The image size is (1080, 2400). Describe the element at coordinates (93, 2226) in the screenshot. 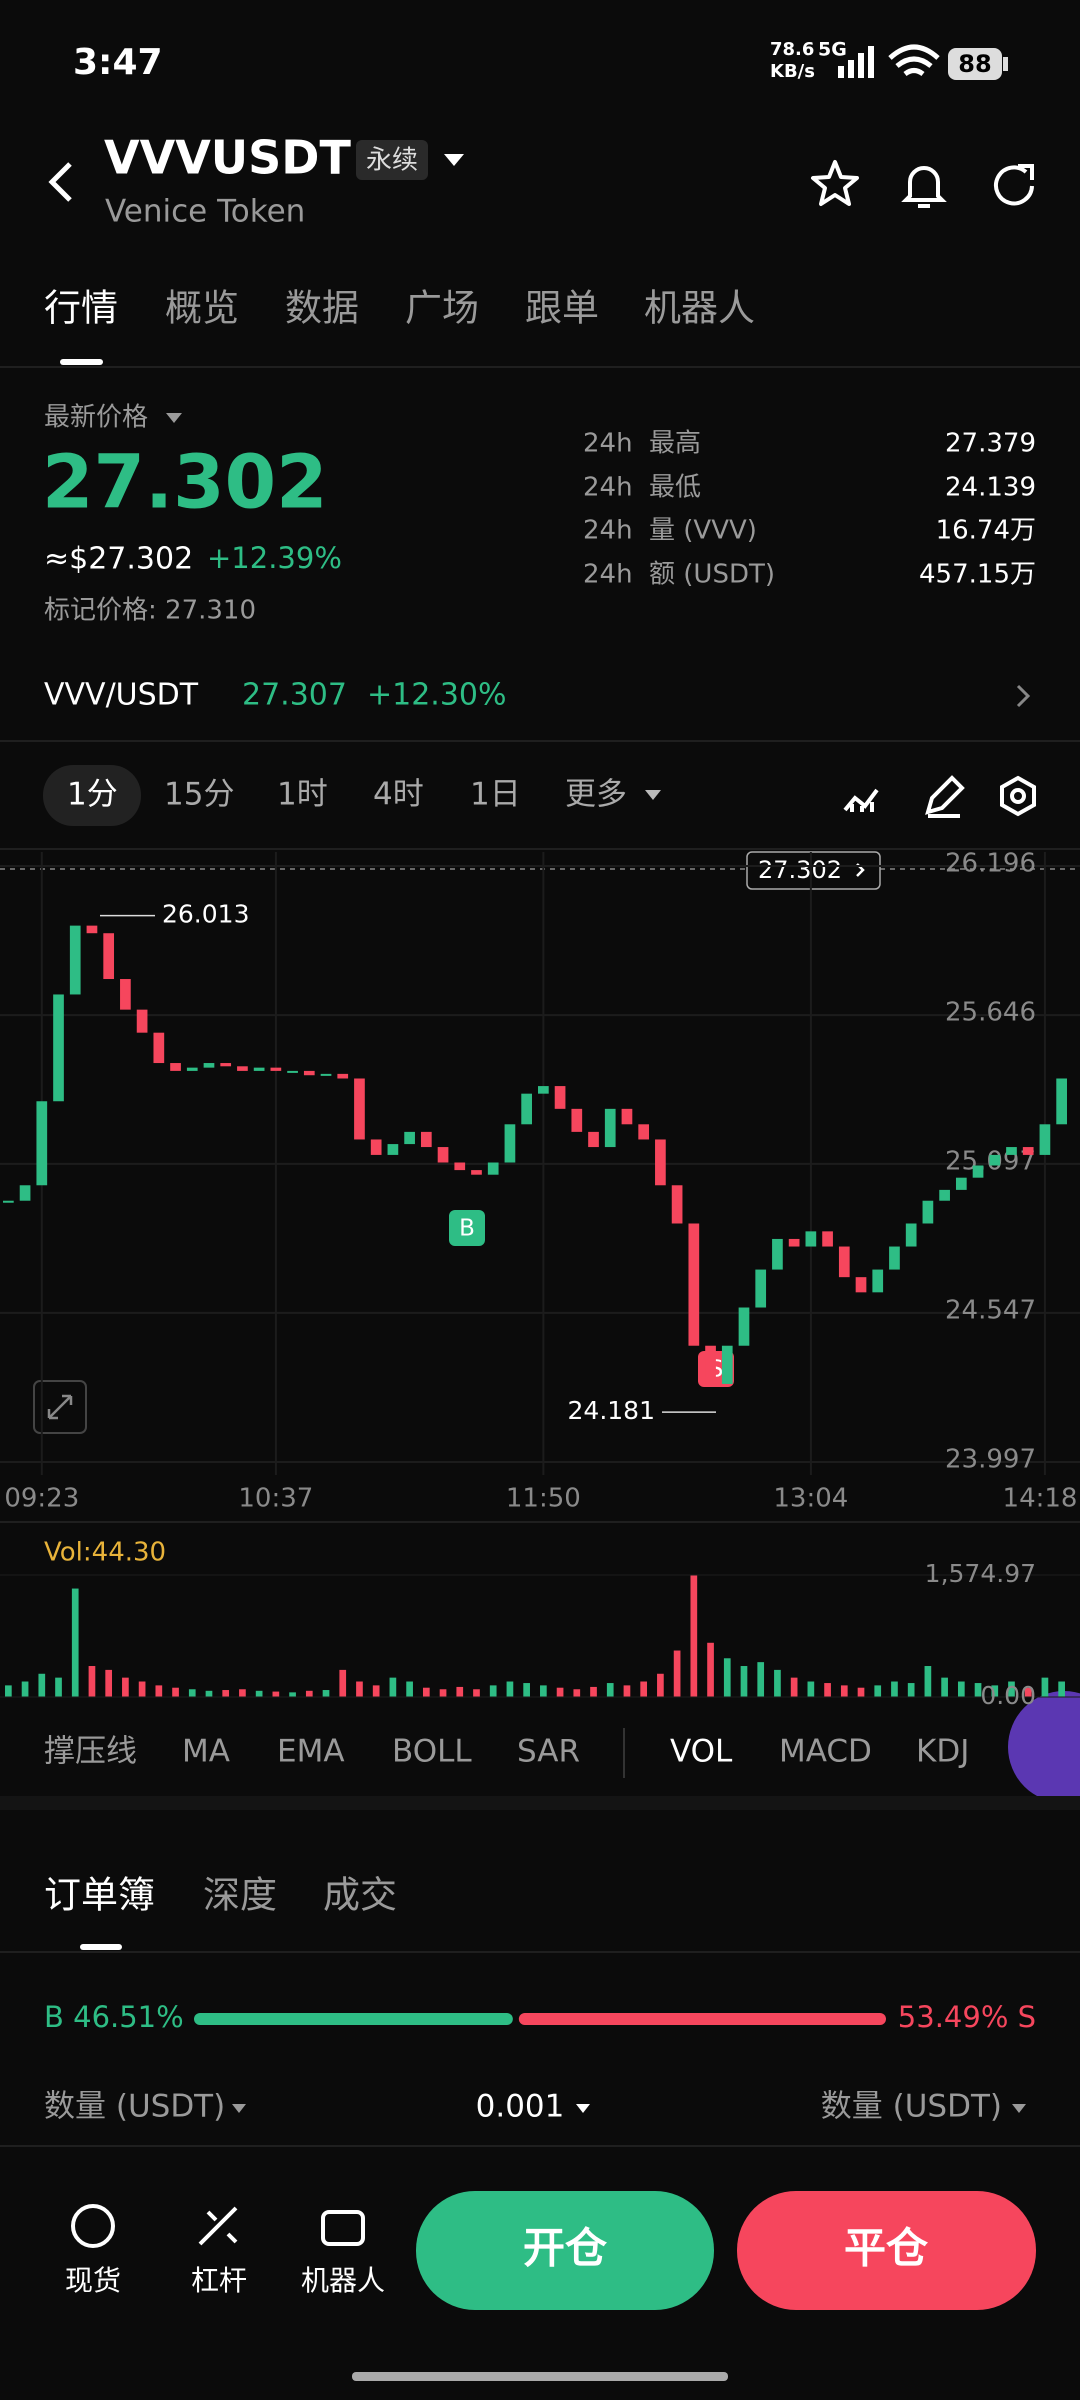

I see `spot-icon` at that location.